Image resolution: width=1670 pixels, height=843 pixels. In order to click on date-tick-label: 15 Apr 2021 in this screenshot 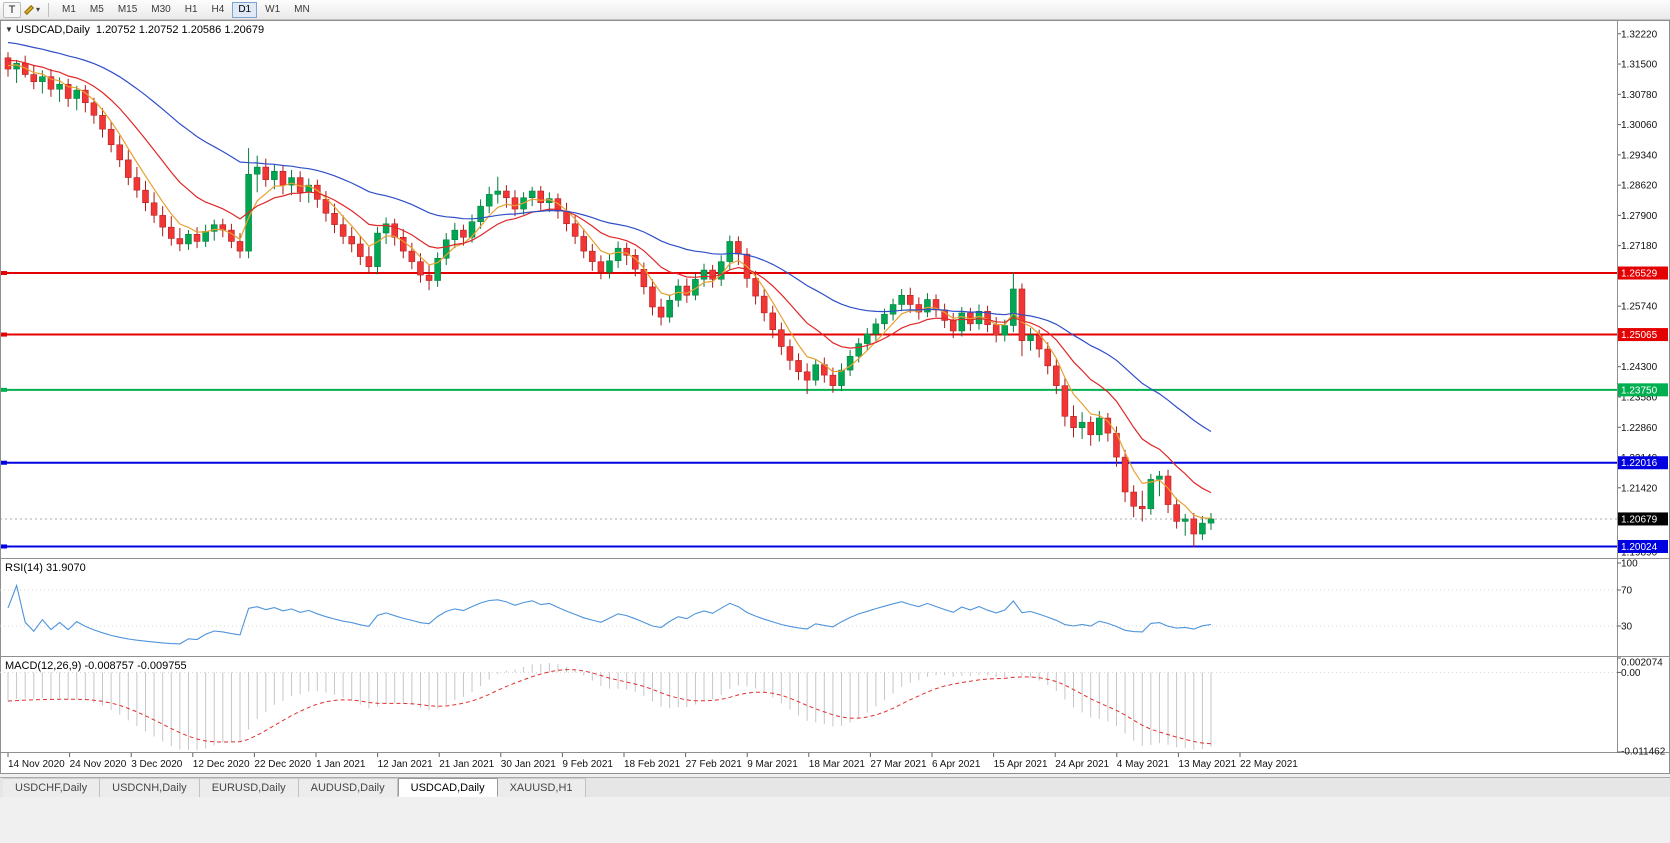, I will do `click(1021, 764)`.